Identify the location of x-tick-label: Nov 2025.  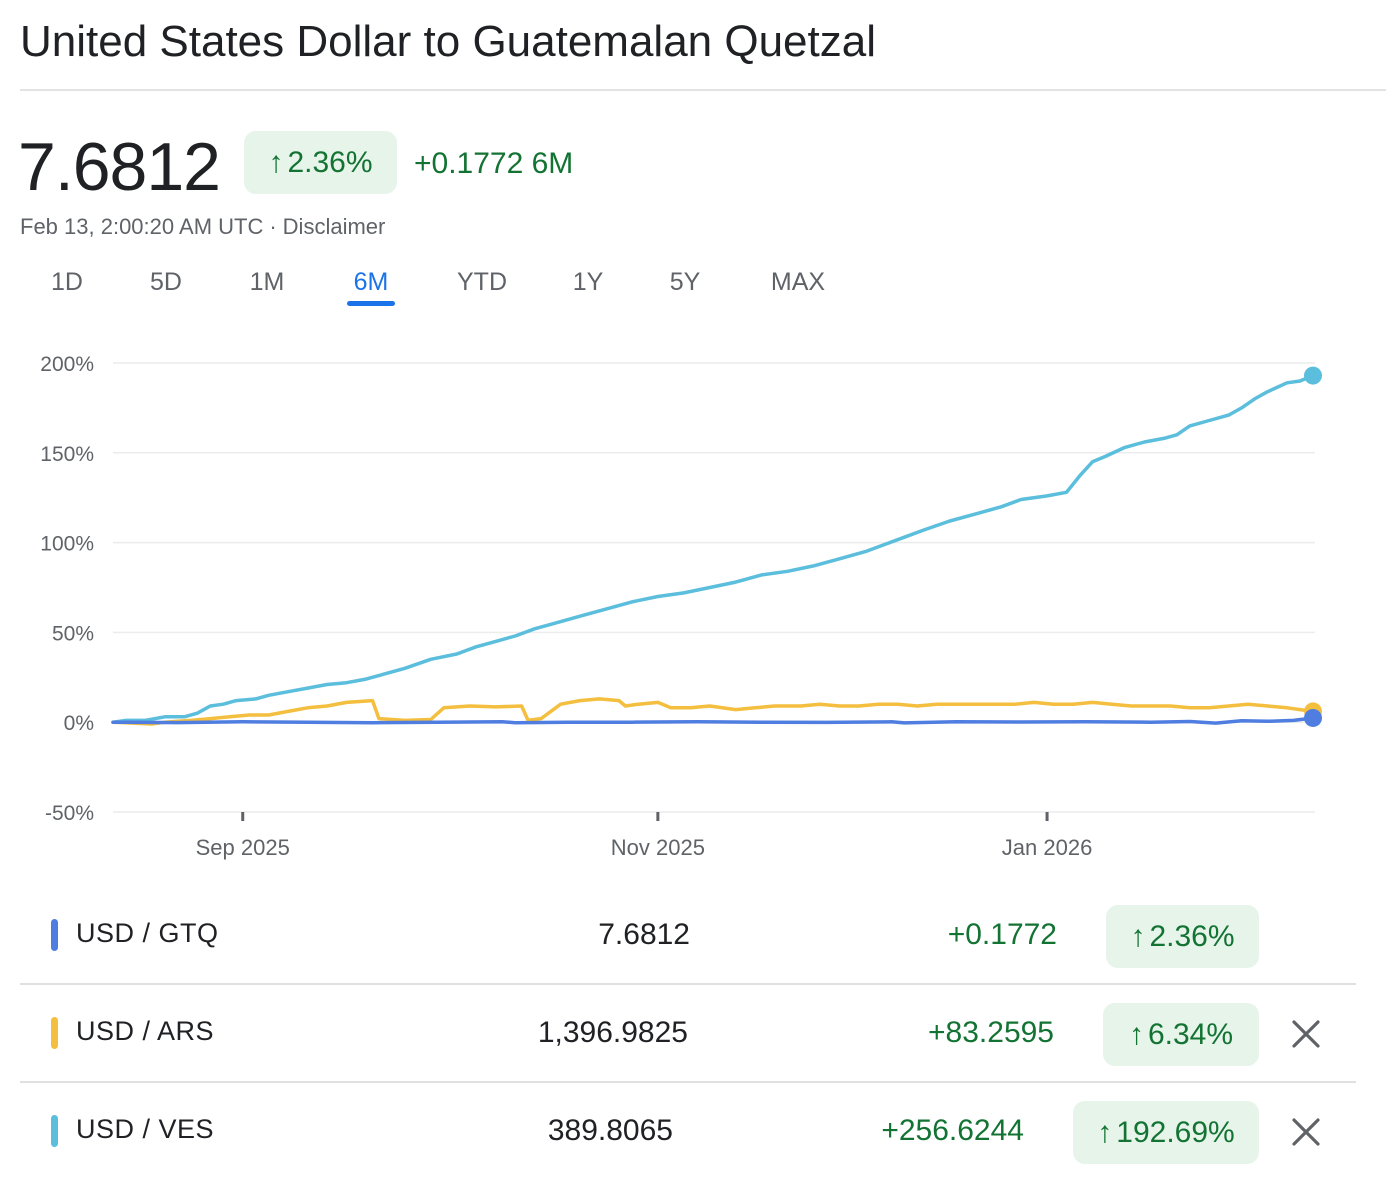
(658, 847).